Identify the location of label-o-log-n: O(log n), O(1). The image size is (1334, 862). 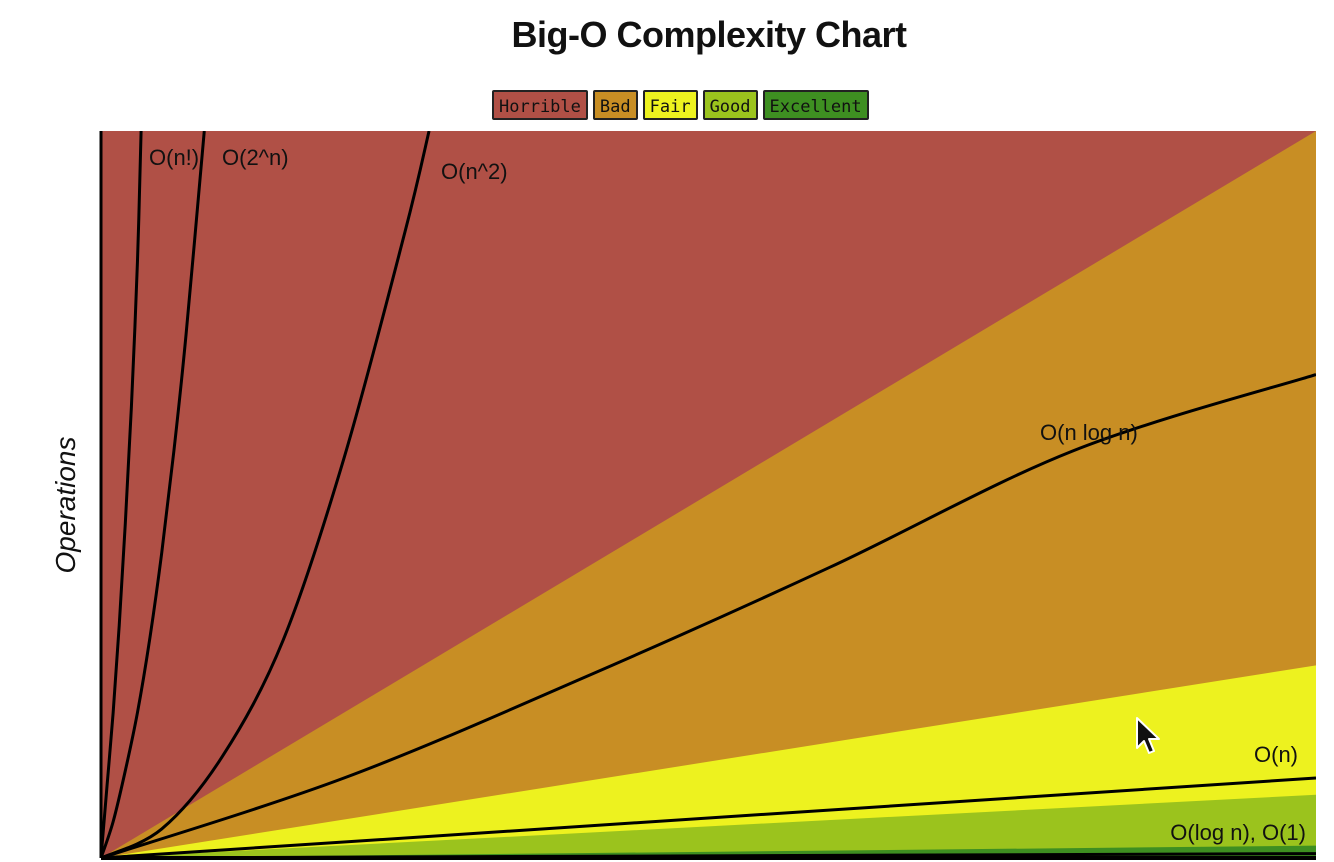
(1238, 832).